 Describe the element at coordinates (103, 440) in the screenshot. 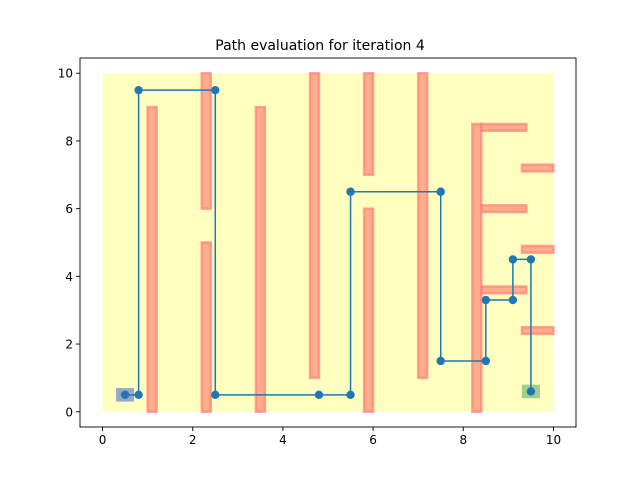

I see `x-tick-label: 0` at that location.